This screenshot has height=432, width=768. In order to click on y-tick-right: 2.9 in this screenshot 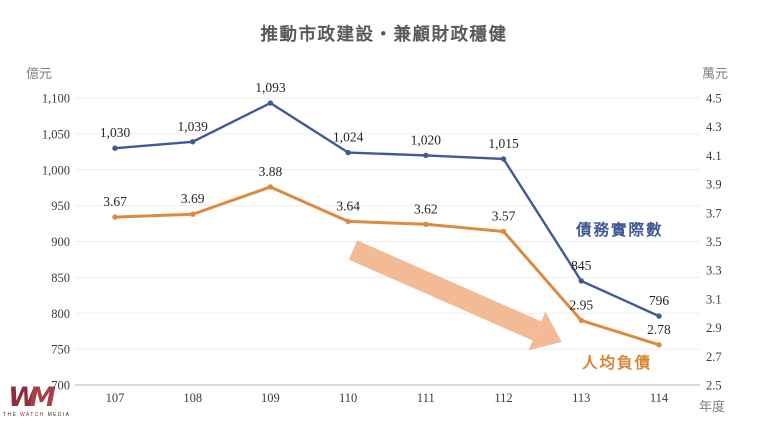, I will do `click(714, 328)`.